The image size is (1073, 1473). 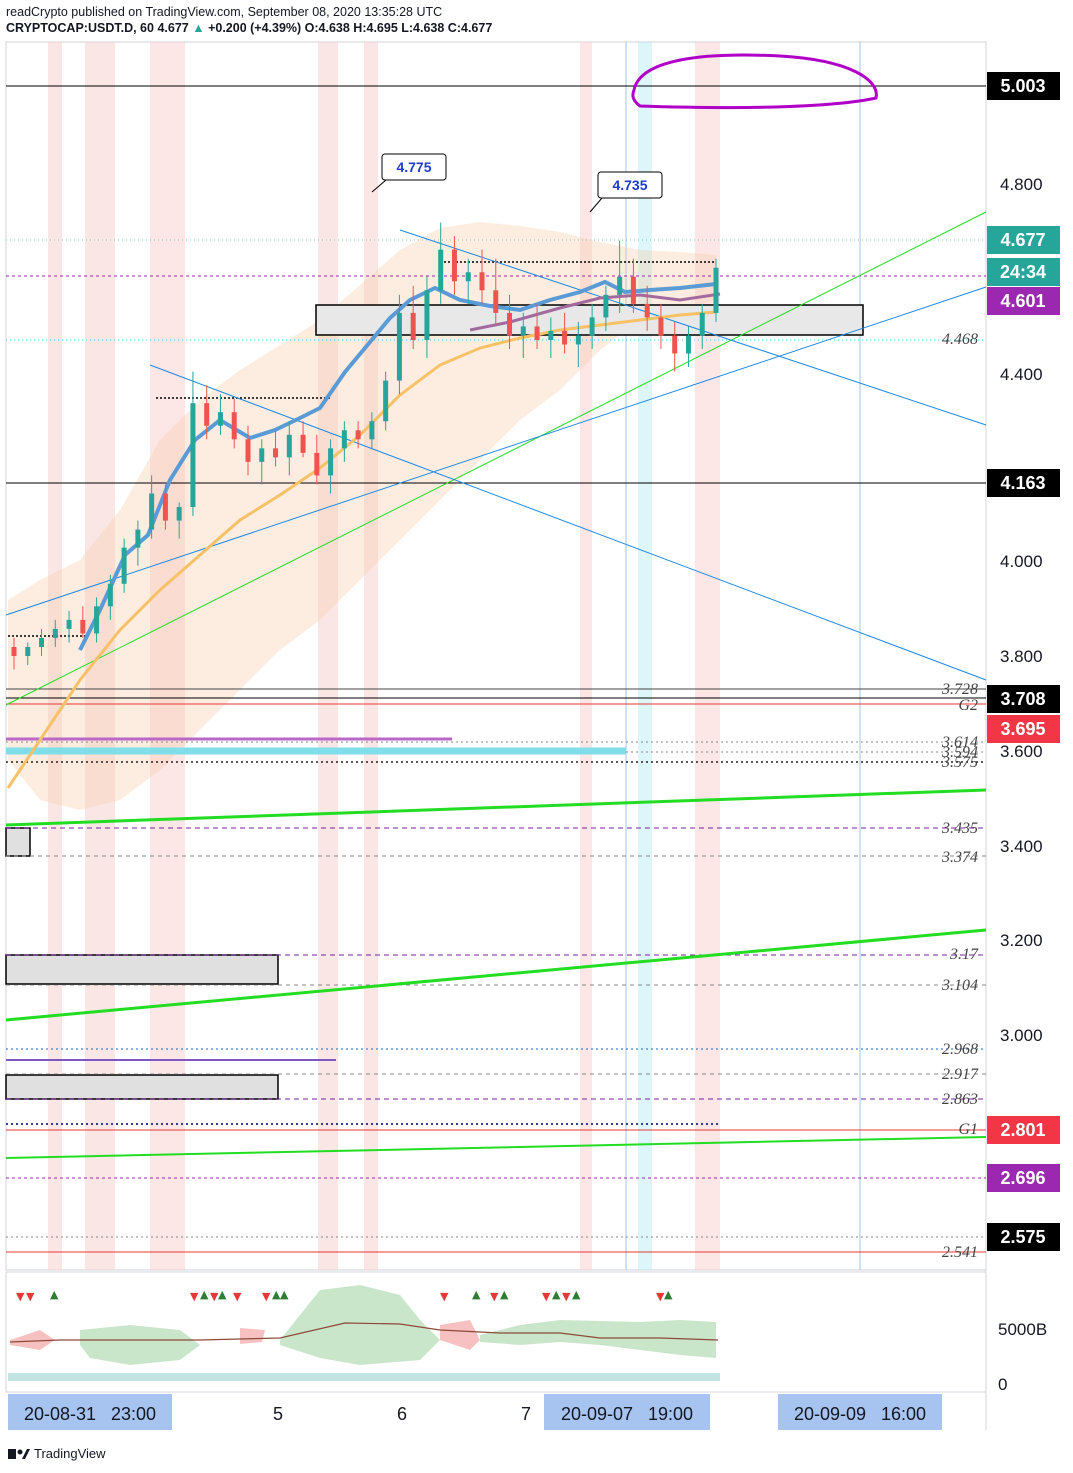 What do you see at coordinates (968, 705) in the screenshot?
I see `level-label: G2` at bounding box center [968, 705].